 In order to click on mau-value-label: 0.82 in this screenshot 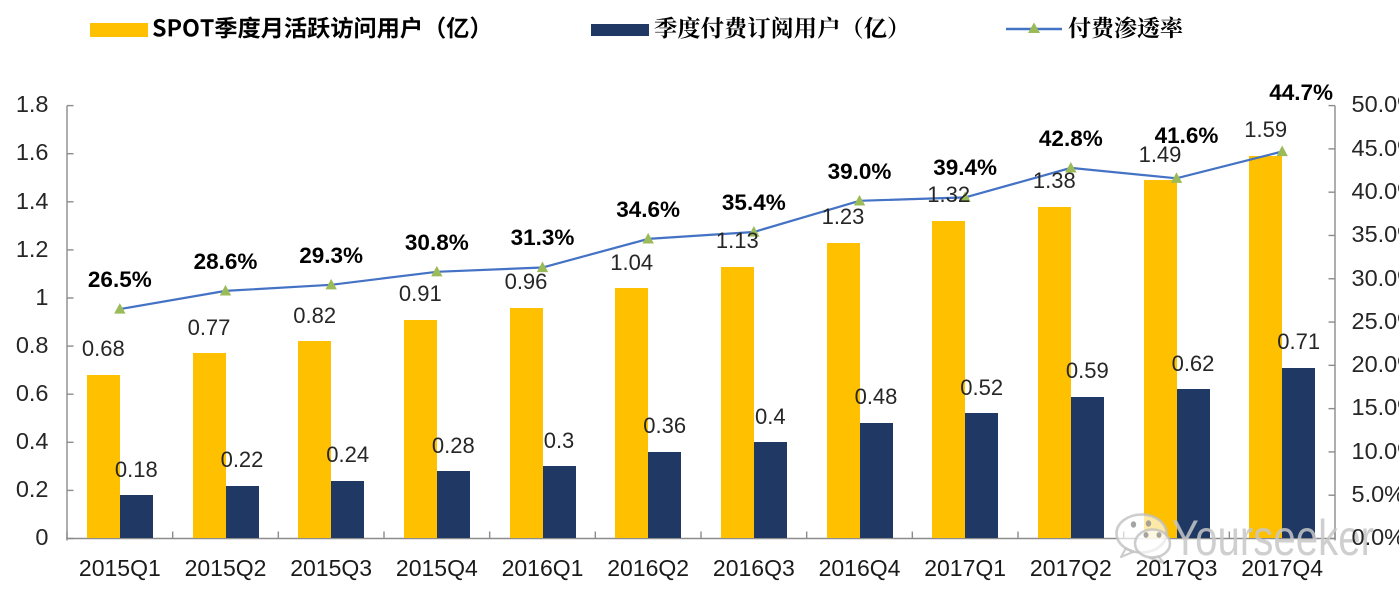, I will do `click(315, 315)`.